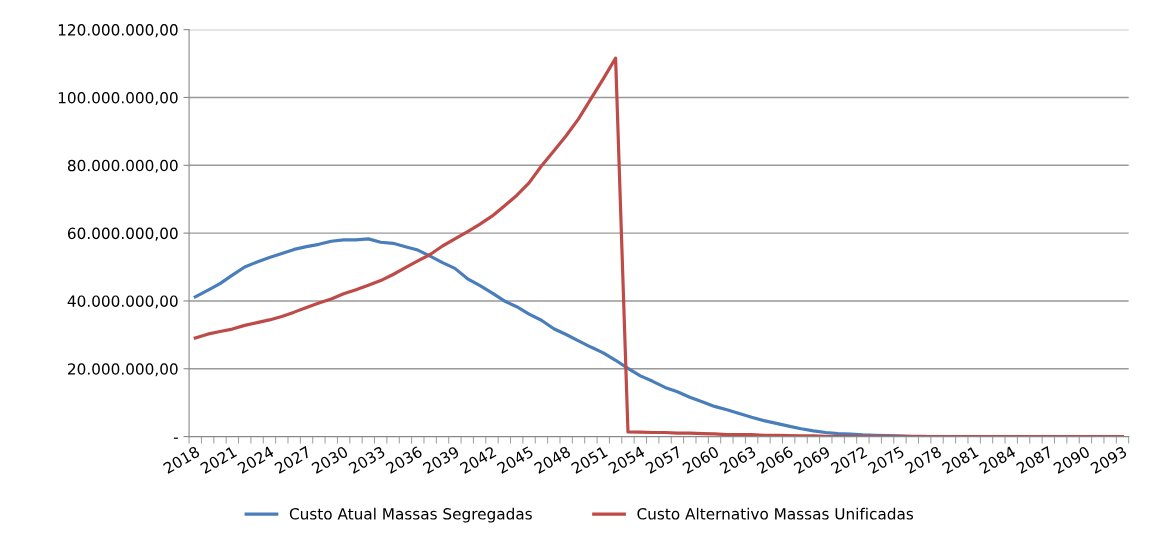  What do you see at coordinates (775, 513) in the screenshot?
I see `legend-label: Custo Alternativo Massas Unificadas` at bounding box center [775, 513].